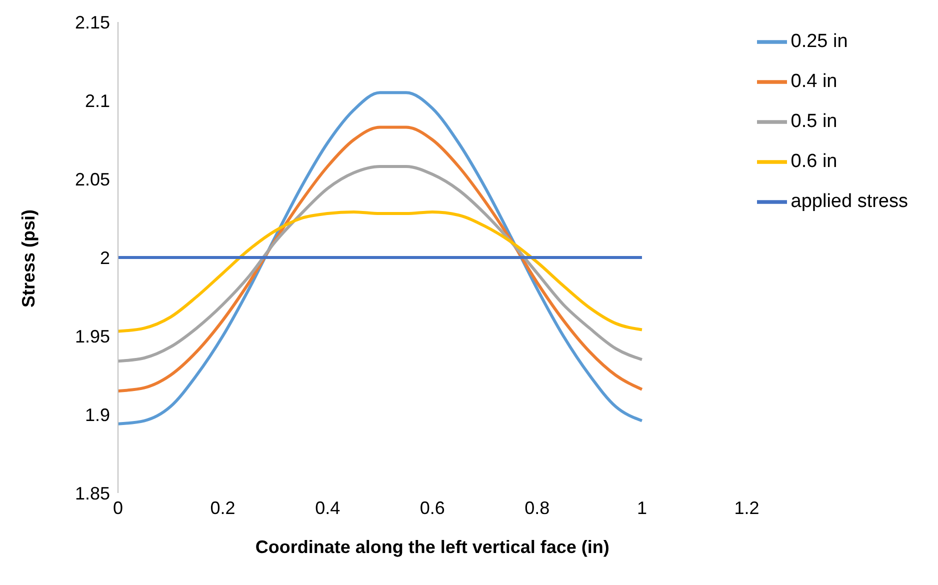  Describe the element at coordinates (92, 493) in the screenshot. I see `y-tick-label: 1.85` at that location.